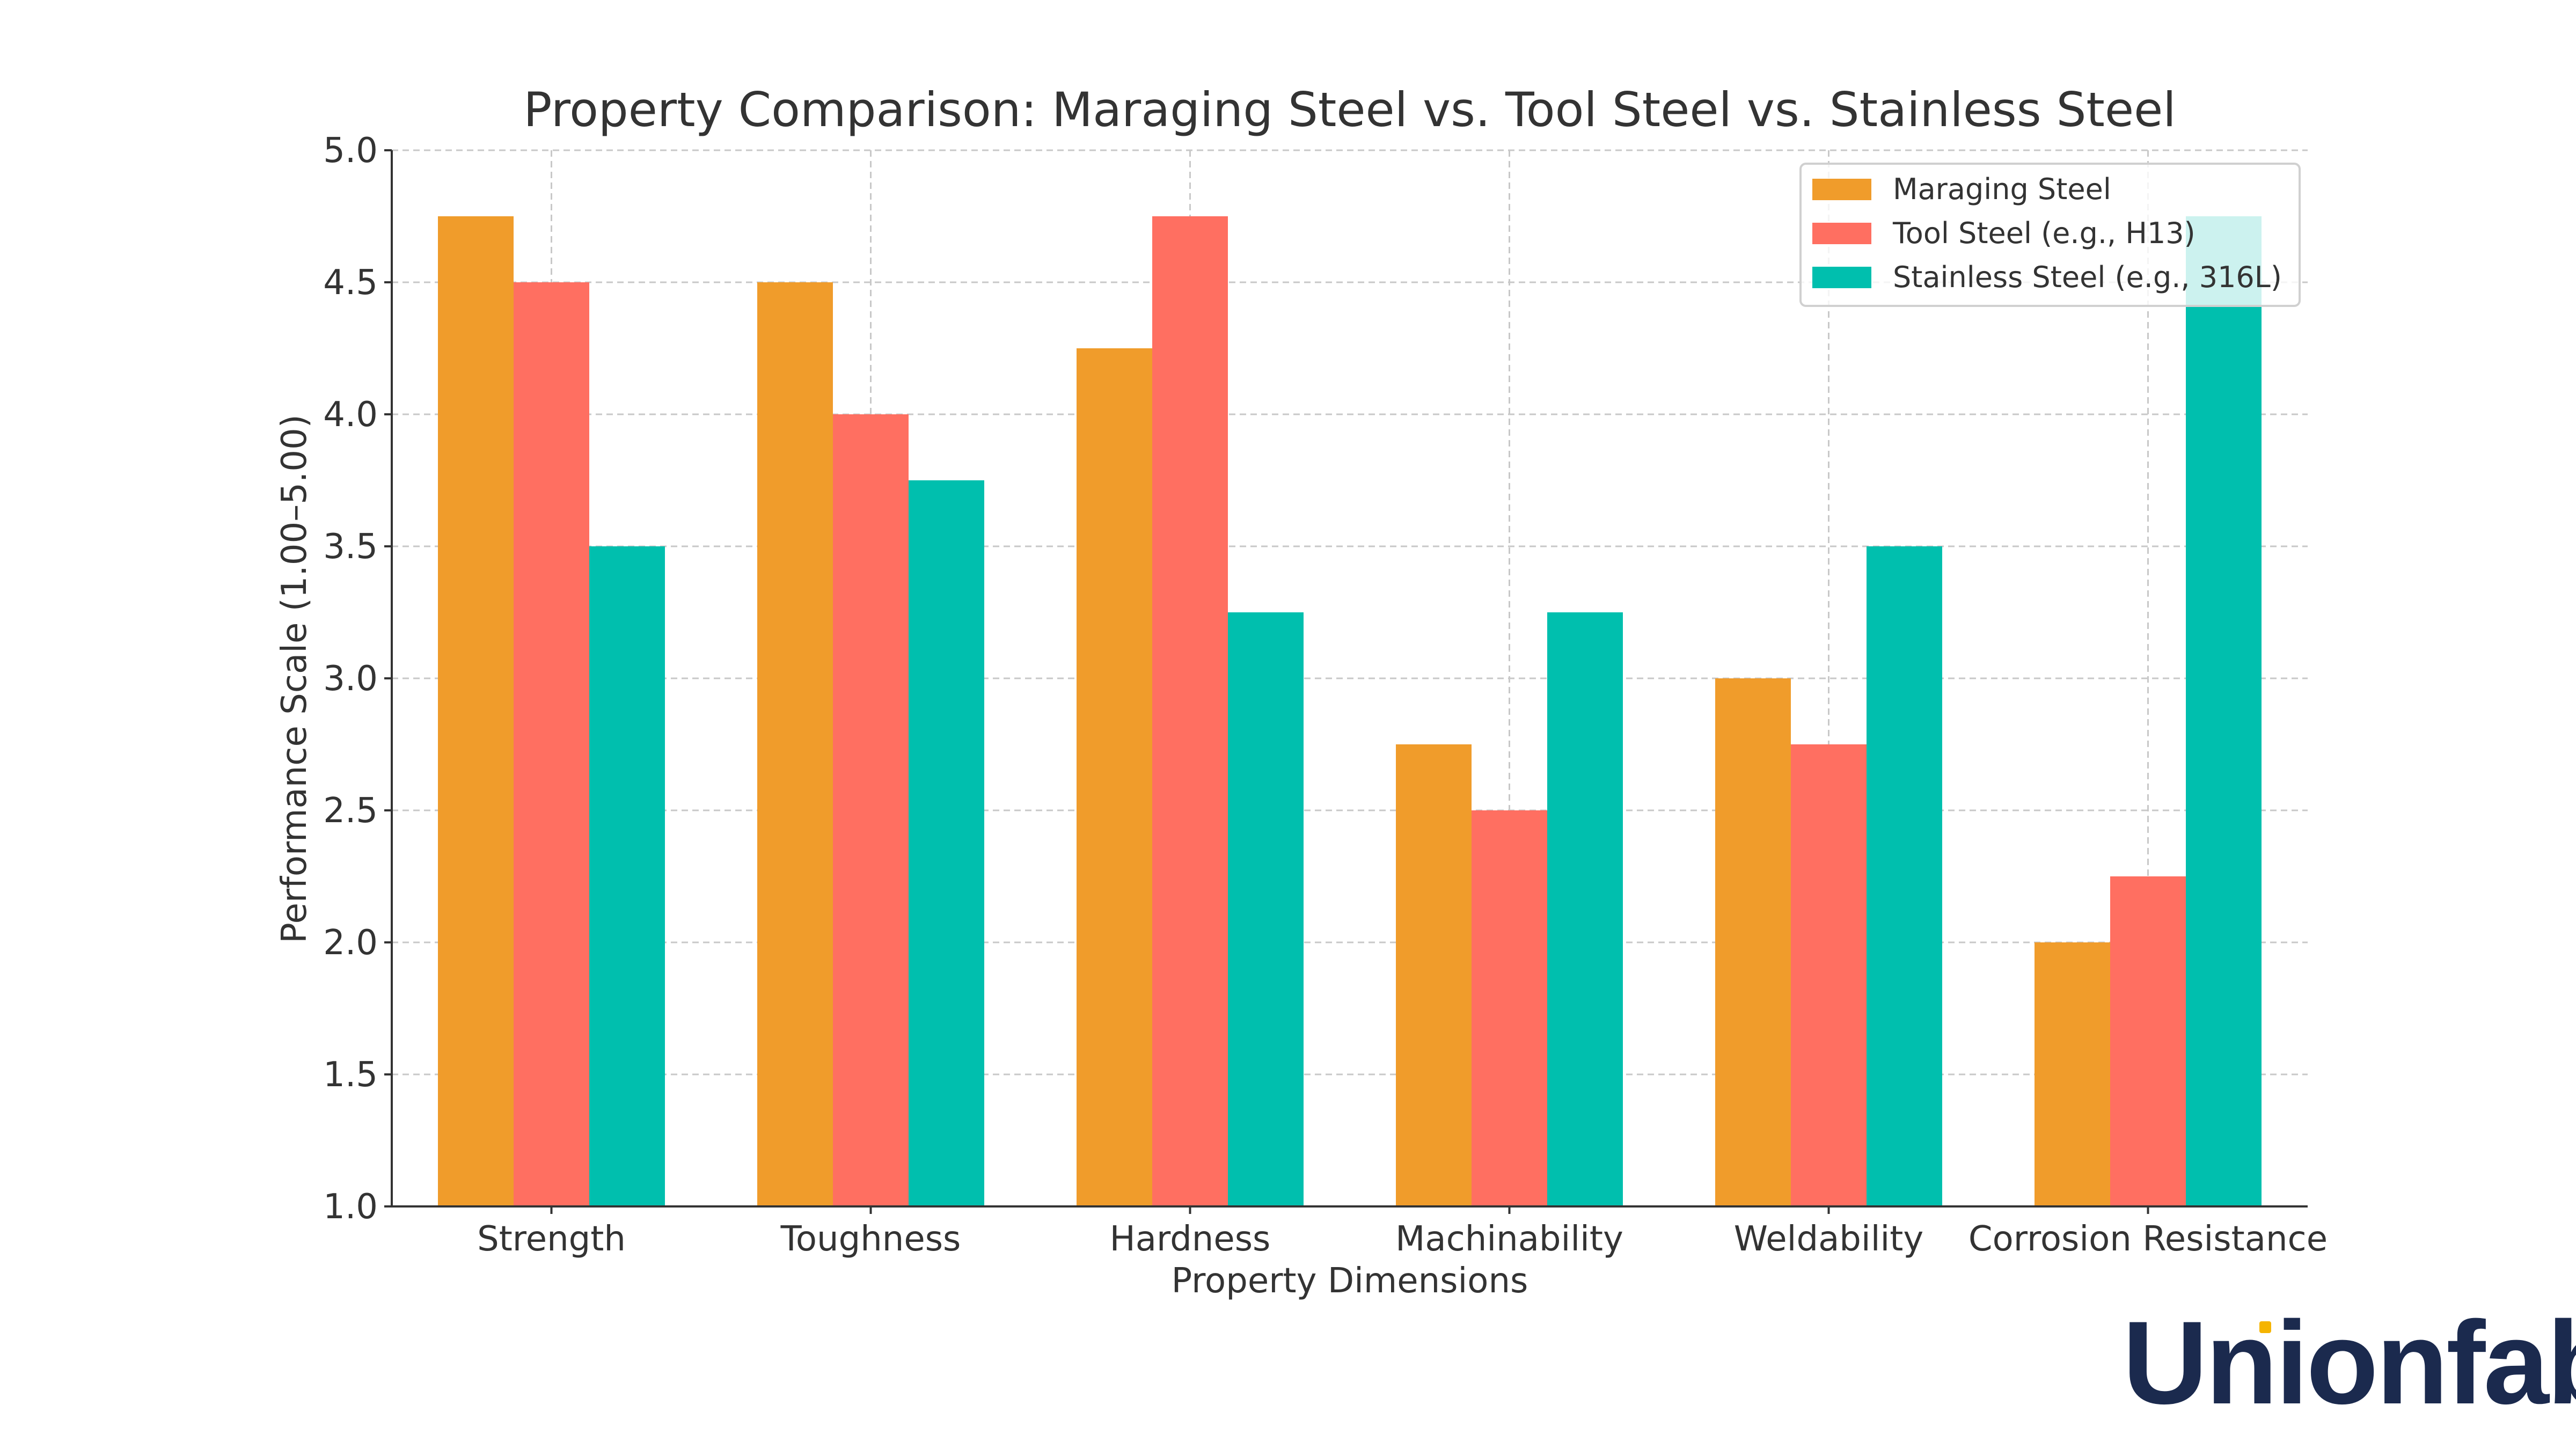 Image resolution: width=2576 pixels, height=1449 pixels. I want to click on bar-tool-steel-e-g-h13-toughness, so click(871, 810).